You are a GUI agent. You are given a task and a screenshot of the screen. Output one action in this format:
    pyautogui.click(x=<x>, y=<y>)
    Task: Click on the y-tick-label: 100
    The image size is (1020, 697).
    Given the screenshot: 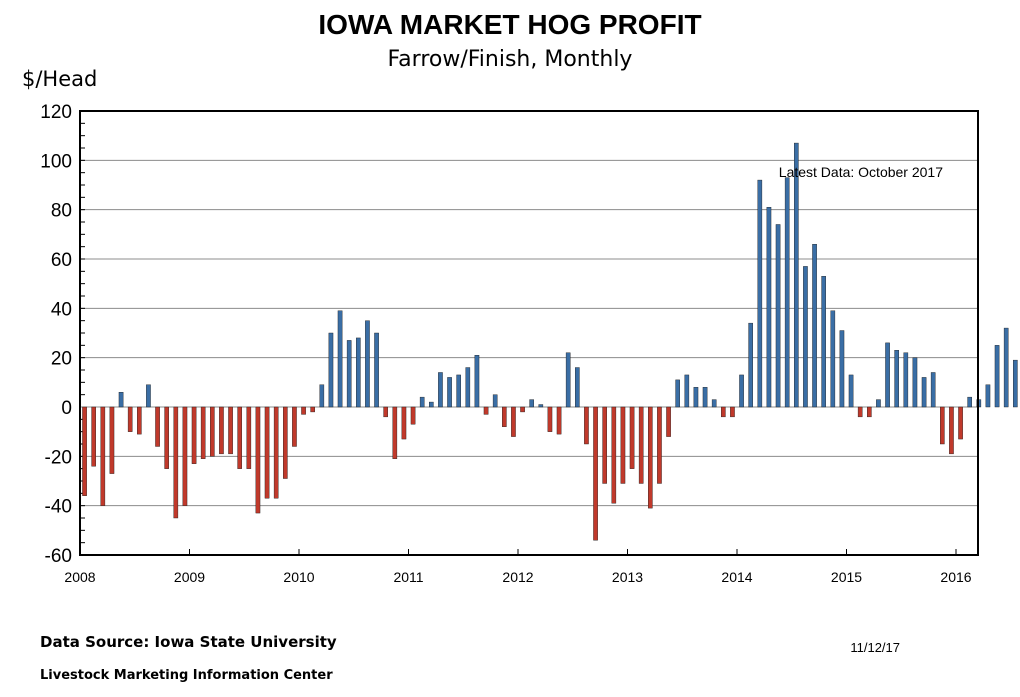 What is the action you would take?
    pyautogui.click(x=56, y=161)
    